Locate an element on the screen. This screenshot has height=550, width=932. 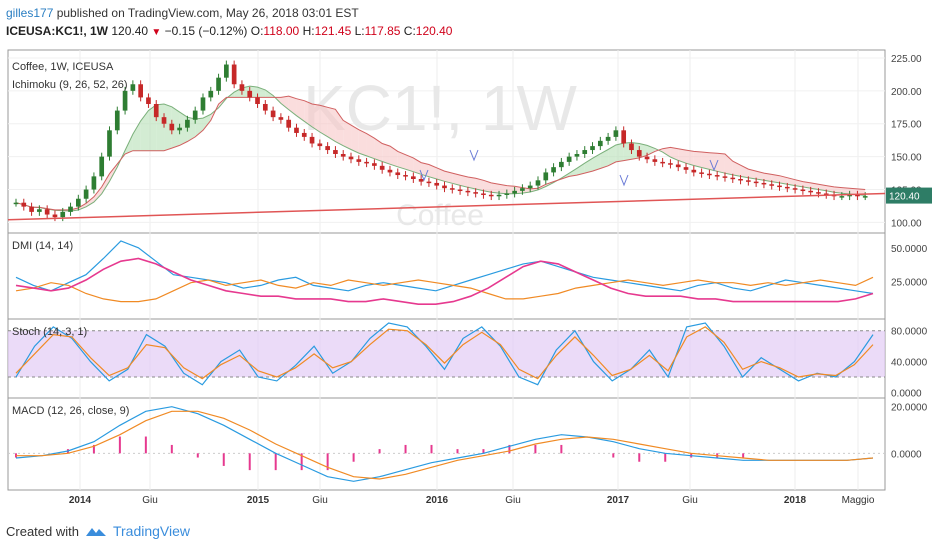
ichimoku-legend: Ichimoku (9, 26, 52, 26) is located at coordinates (70, 85).